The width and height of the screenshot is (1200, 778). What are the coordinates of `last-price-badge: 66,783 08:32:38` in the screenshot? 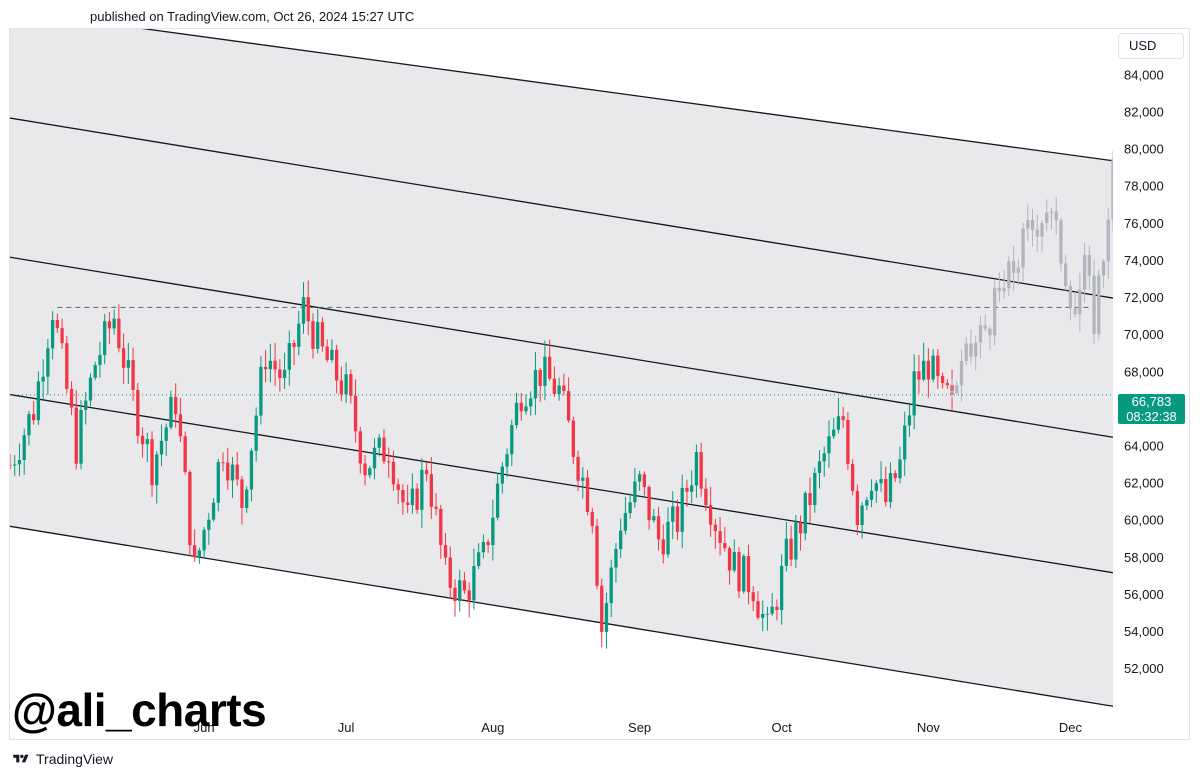 It's located at (1151, 409).